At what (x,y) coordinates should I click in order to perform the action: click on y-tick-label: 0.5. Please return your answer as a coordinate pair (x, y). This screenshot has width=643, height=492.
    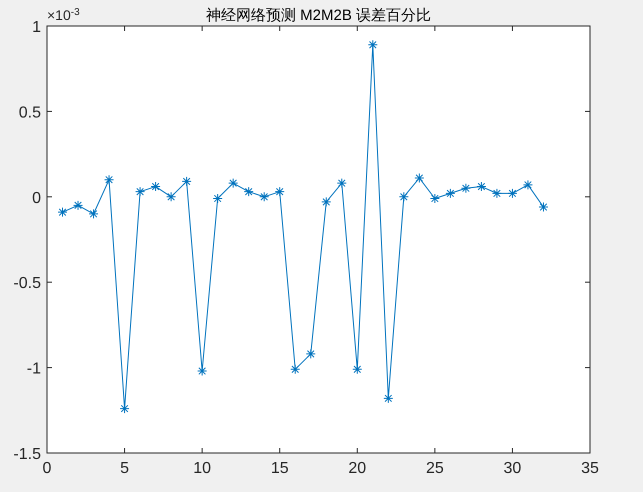
    Looking at the image, I should click on (30, 113).